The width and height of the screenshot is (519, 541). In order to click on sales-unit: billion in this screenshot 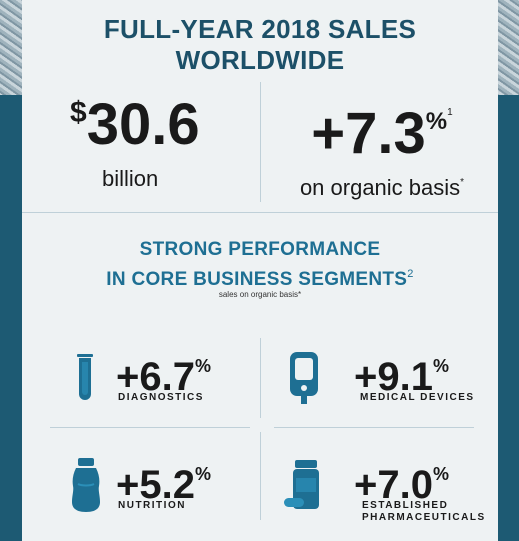, I will do `click(130, 178)`.